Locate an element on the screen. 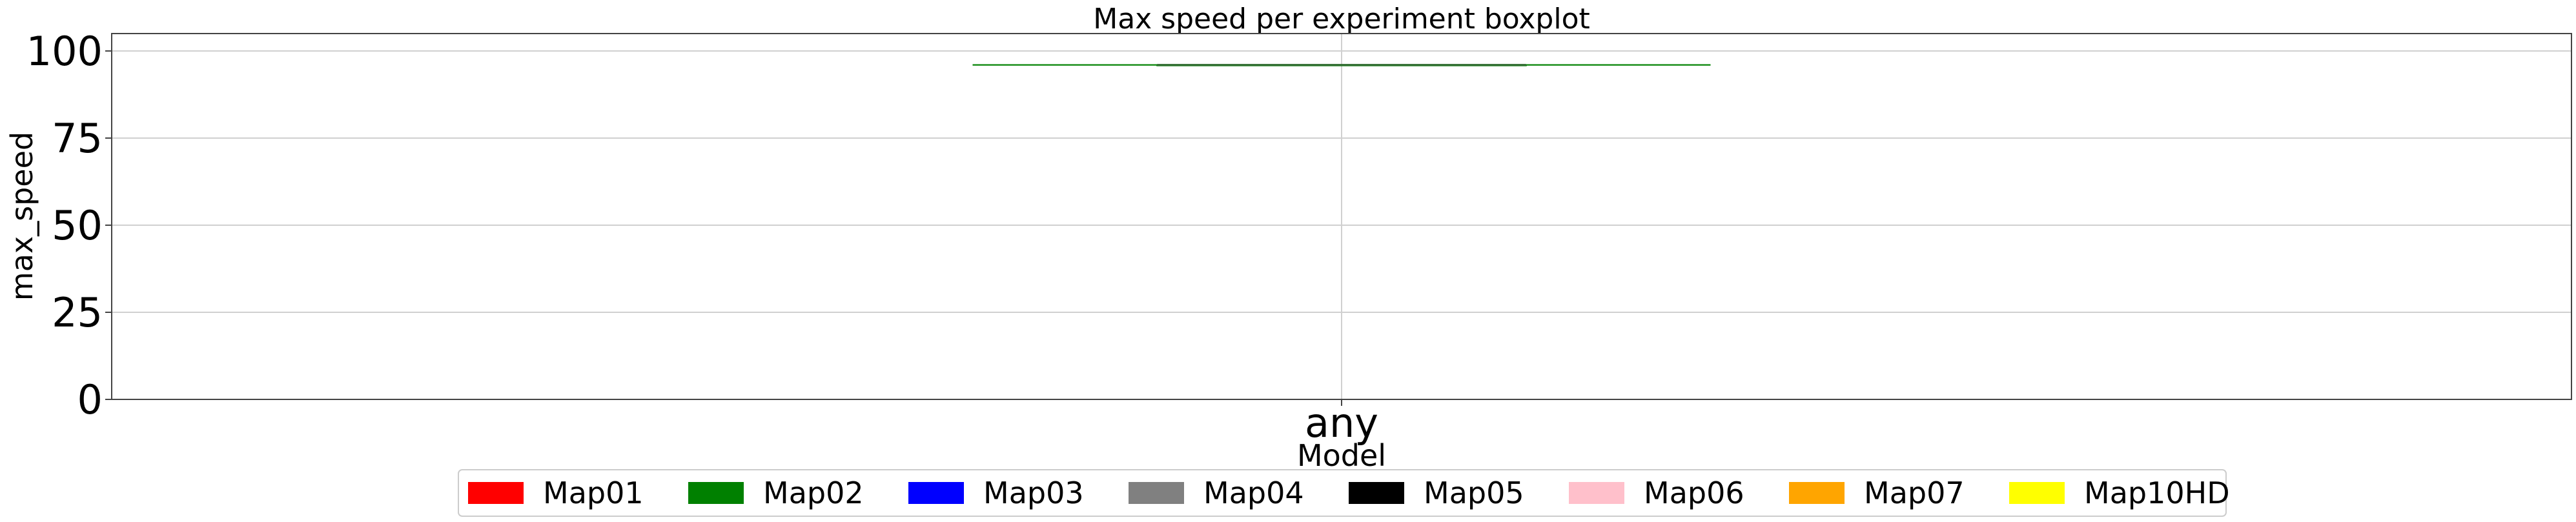  y-axis-label: max_speed is located at coordinates (22, 216).